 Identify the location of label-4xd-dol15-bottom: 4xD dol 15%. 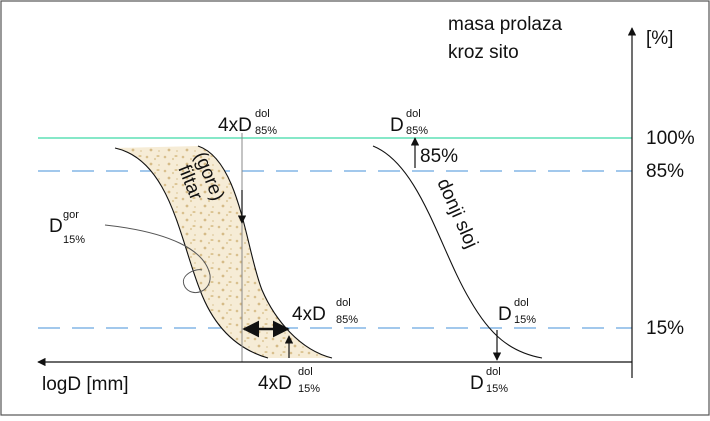
(289, 380).